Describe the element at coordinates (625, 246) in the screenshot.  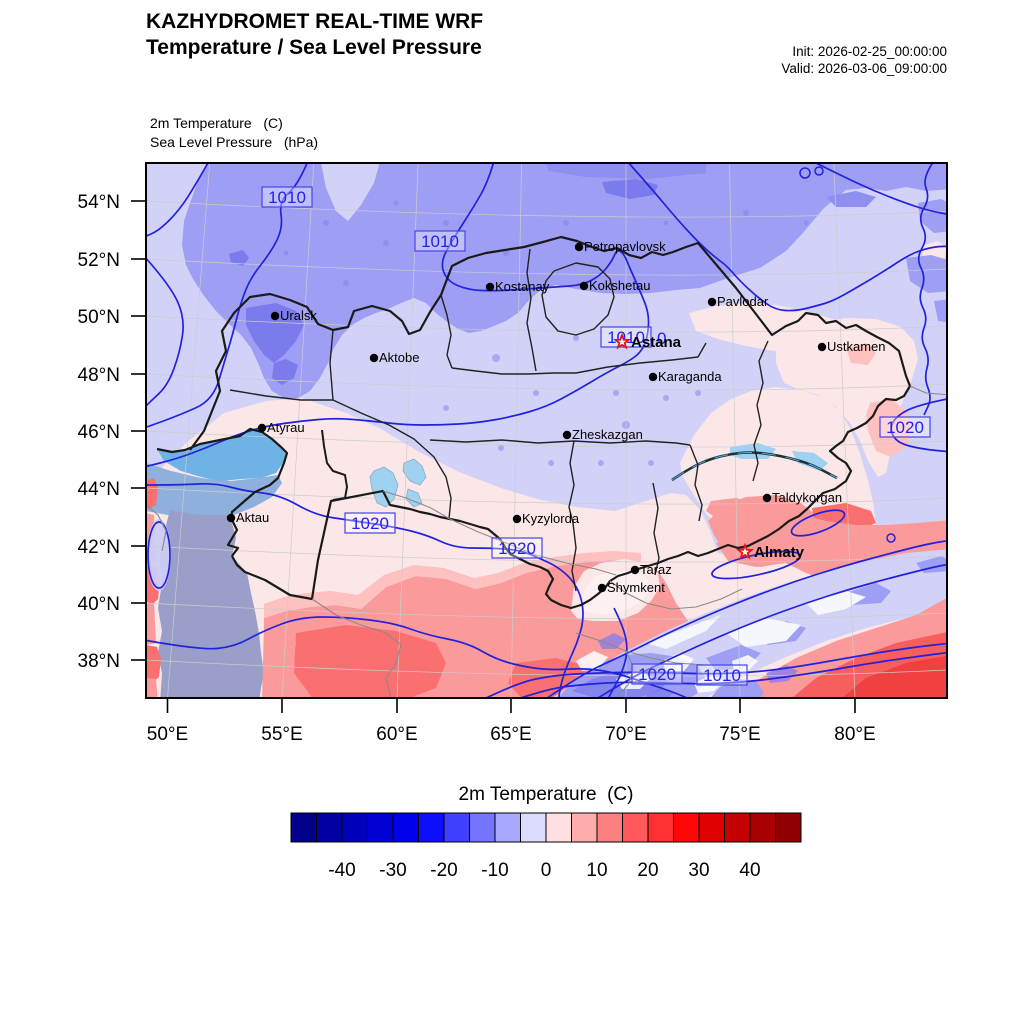
I see `svg-text: Petropavlovsk` at that location.